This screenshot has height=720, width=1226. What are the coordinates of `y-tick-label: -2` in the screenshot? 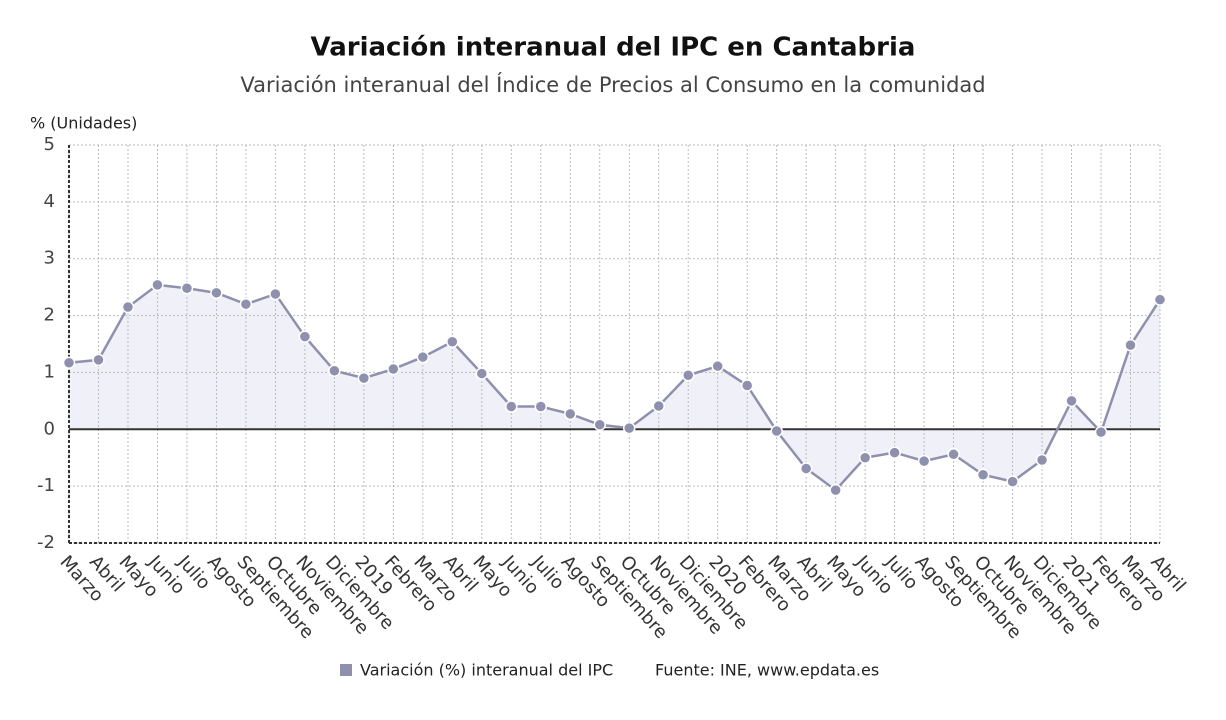 It's located at (46, 542).